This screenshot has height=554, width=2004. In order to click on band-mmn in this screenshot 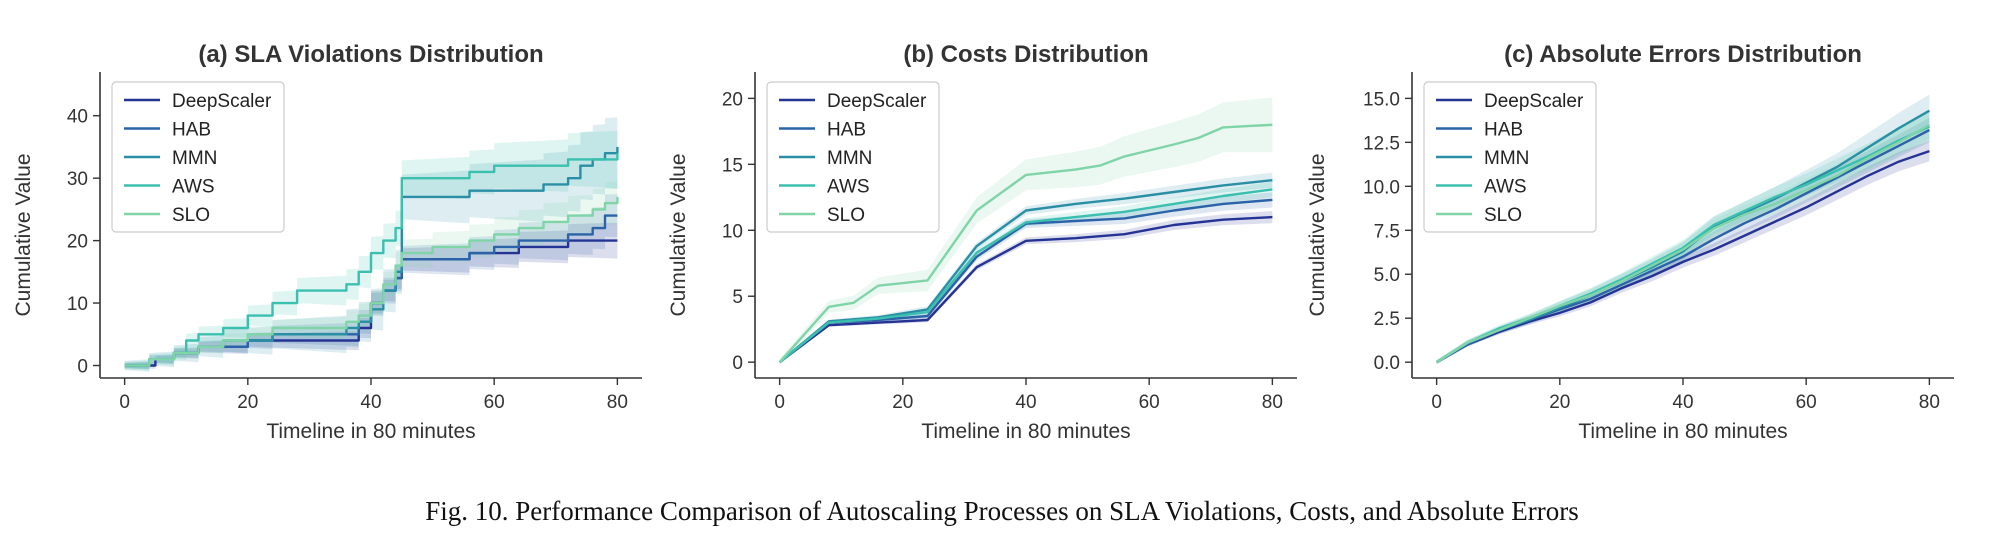, I will do `click(371, 241)`.